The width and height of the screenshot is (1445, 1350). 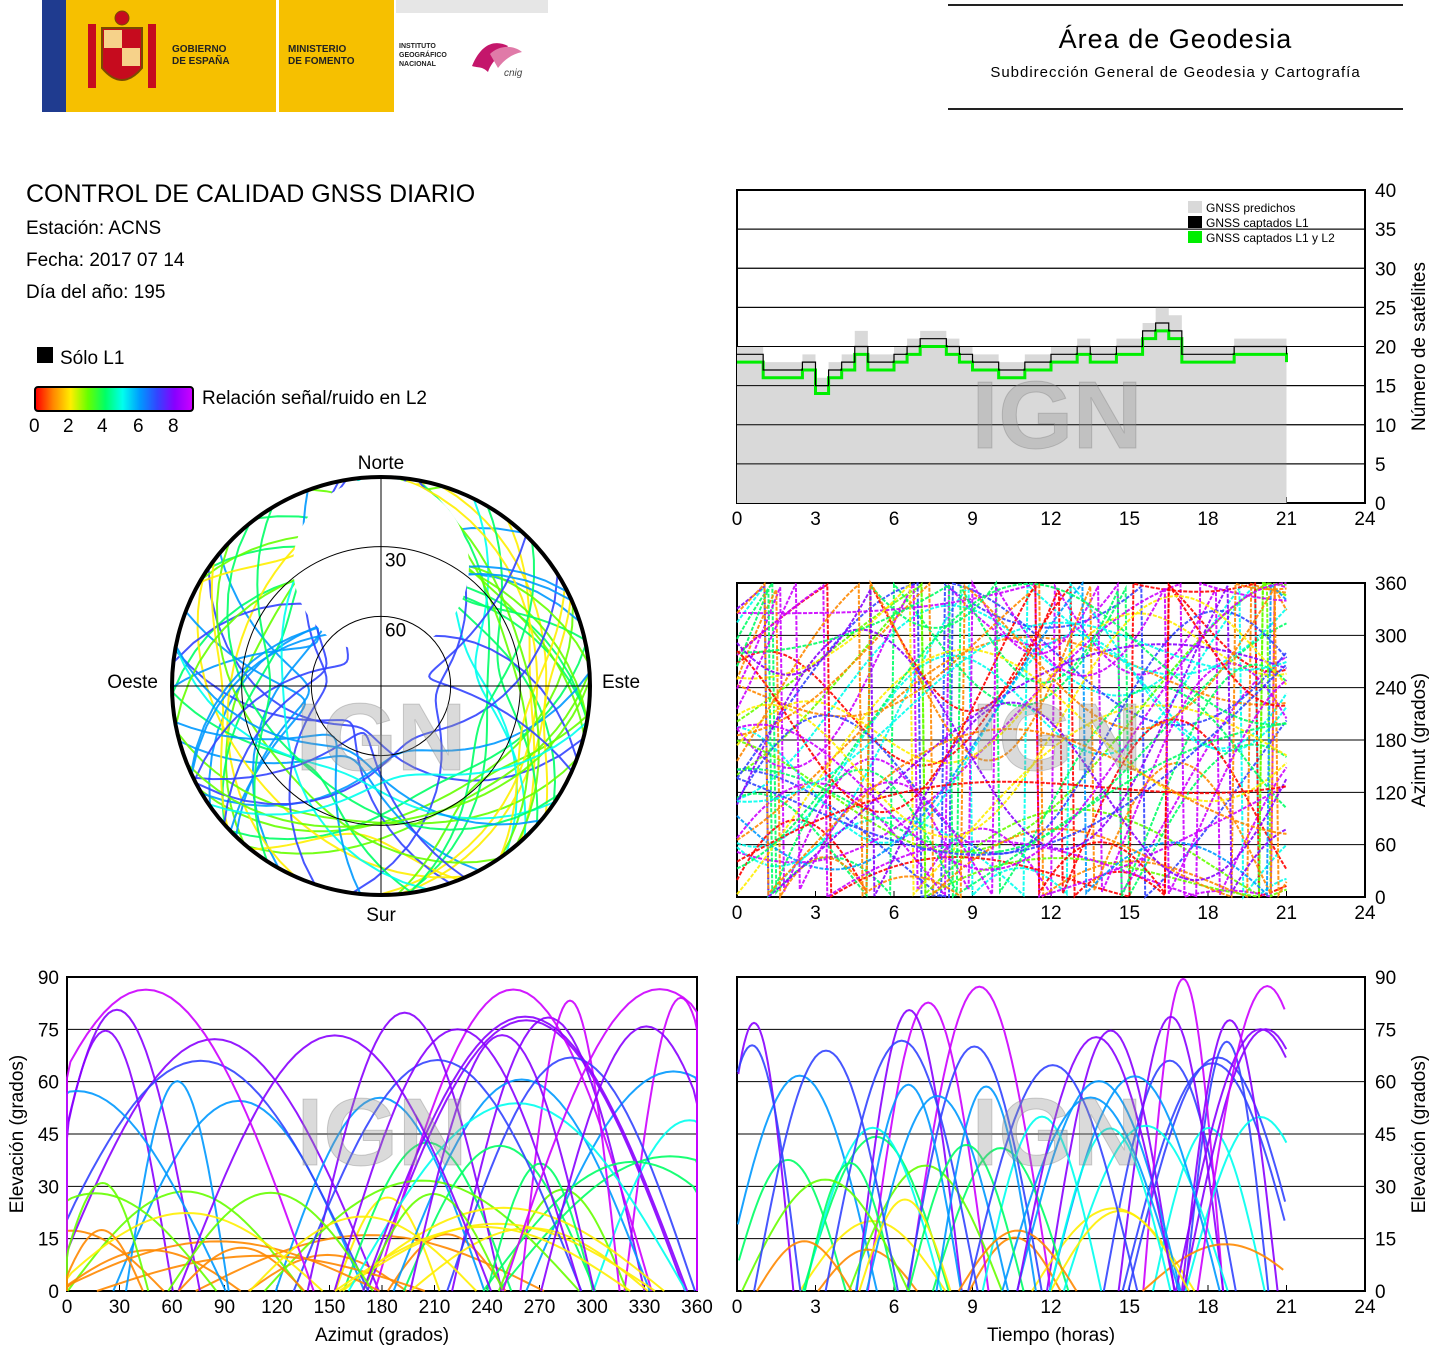 I want to click on y-tick-label: 45, so click(x=48, y=1135).